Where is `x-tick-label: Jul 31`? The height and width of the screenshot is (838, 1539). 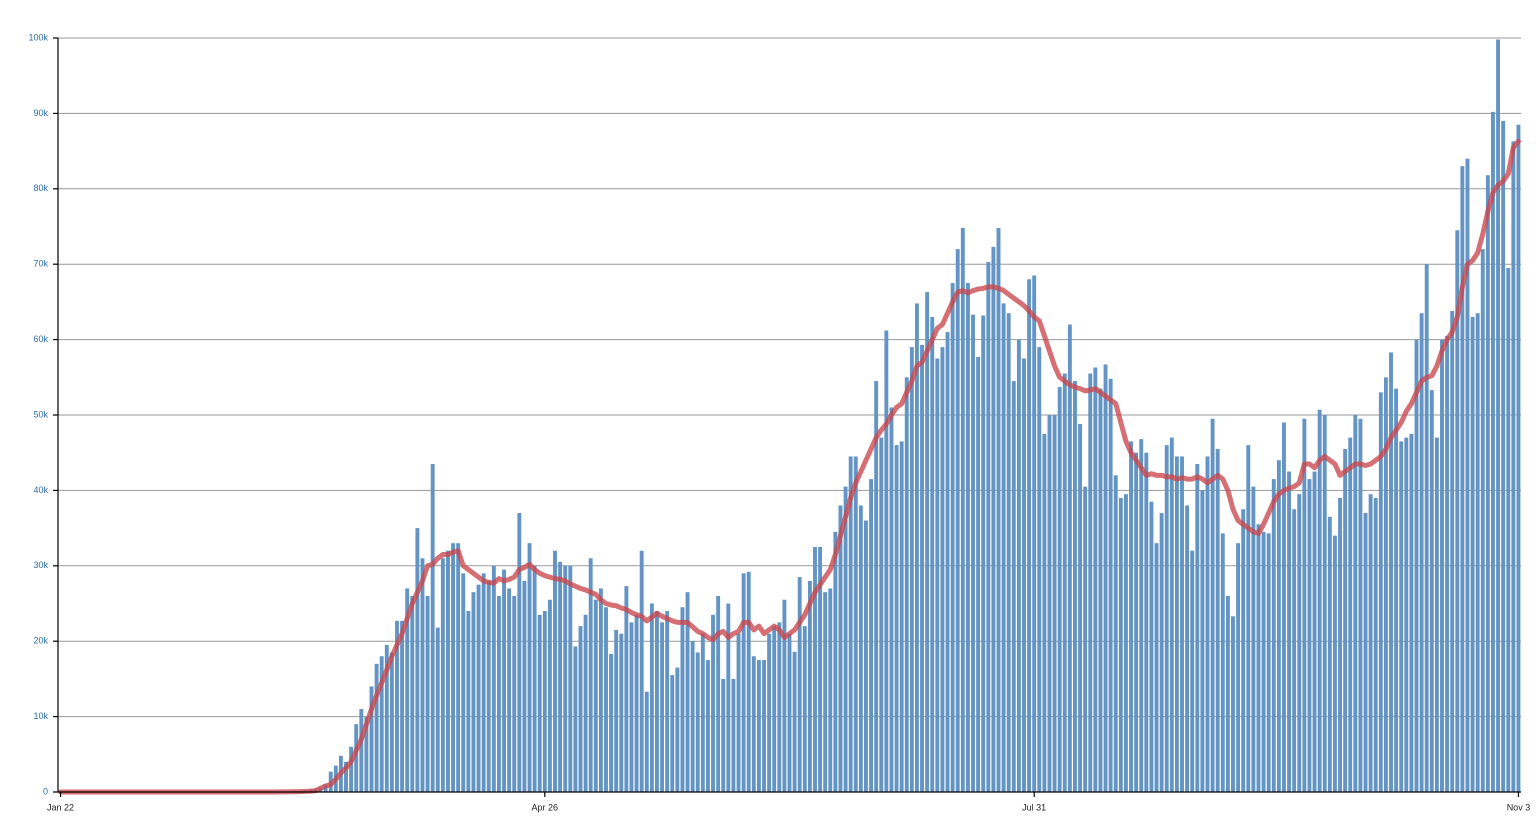 x-tick-label: Jul 31 is located at coordinates (1034, 807).